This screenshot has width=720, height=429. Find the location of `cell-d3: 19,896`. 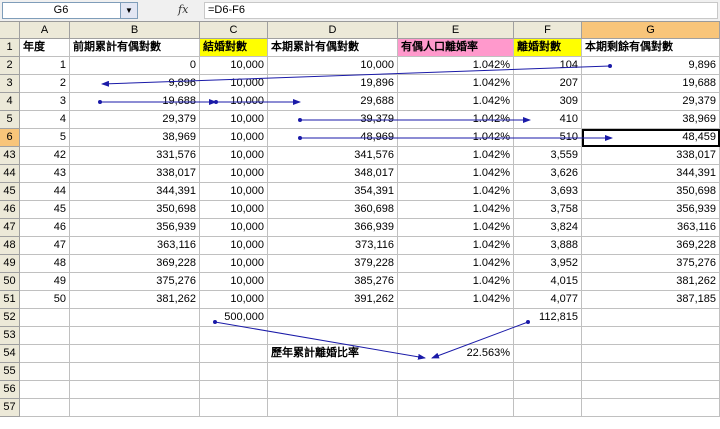

cell-d3: 19,896 is located at coordinates (333, 84).